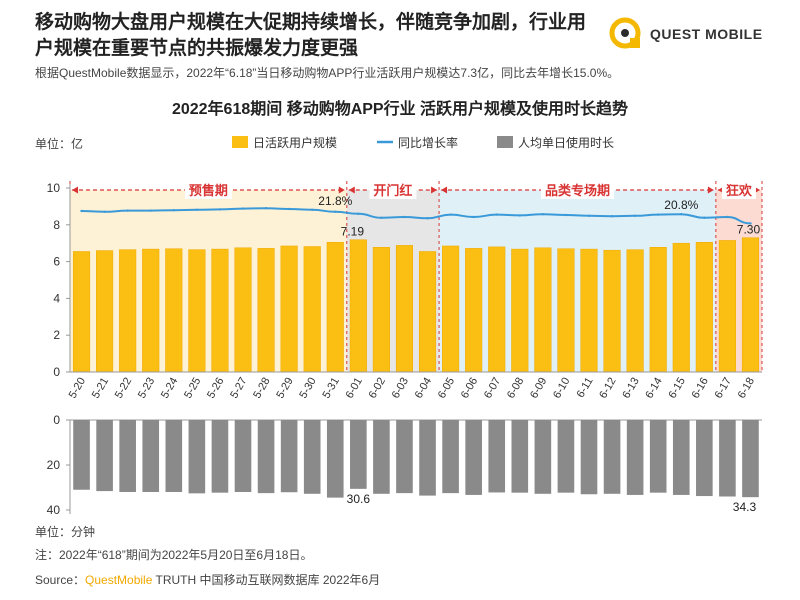 The width and height of the screenshot is (800, 600). Describe the element at coordinates (566, 142) in the screenshot. I see `legend-label-2: 人均单日使用时长` at that location.